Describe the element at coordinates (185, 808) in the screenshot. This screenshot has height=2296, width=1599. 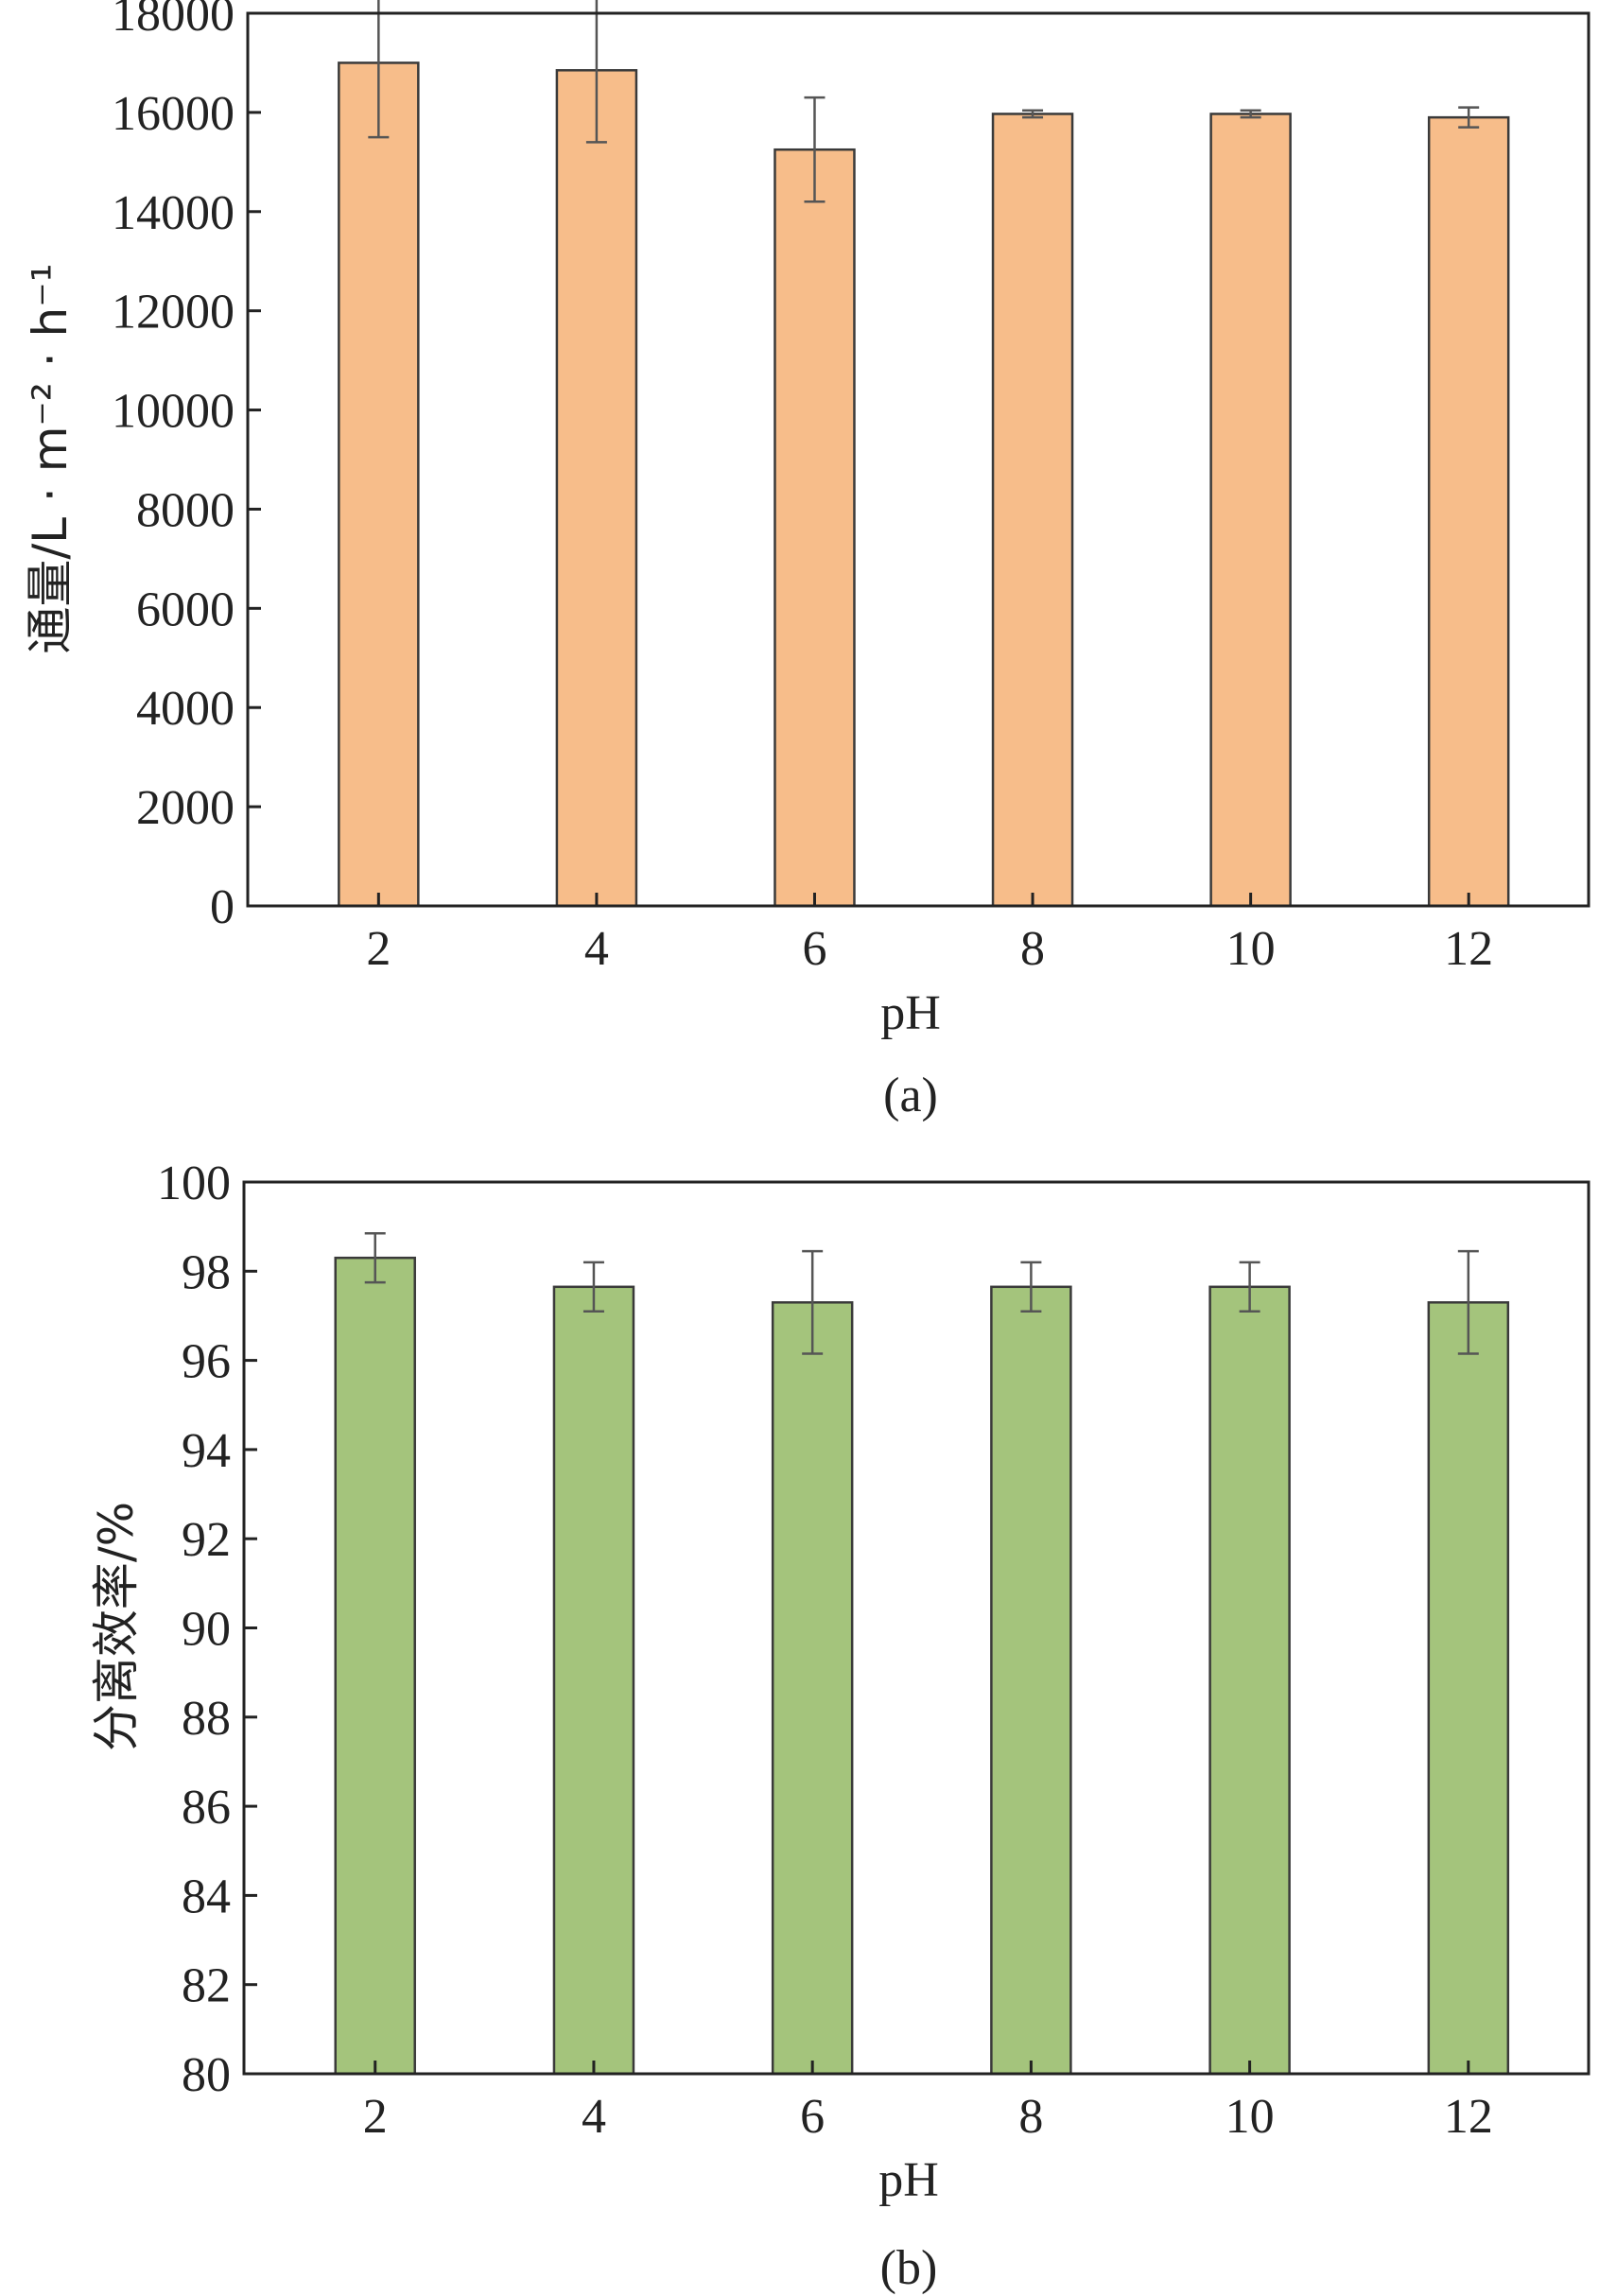
I see `y-tick-label: 2000` at that location.